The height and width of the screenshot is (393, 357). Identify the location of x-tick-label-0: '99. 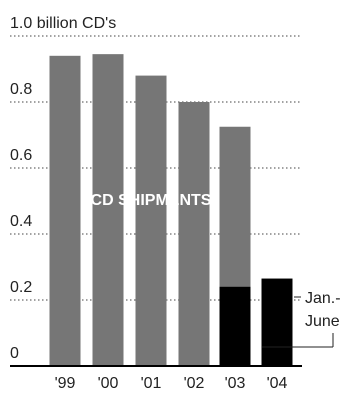
(65, 383).